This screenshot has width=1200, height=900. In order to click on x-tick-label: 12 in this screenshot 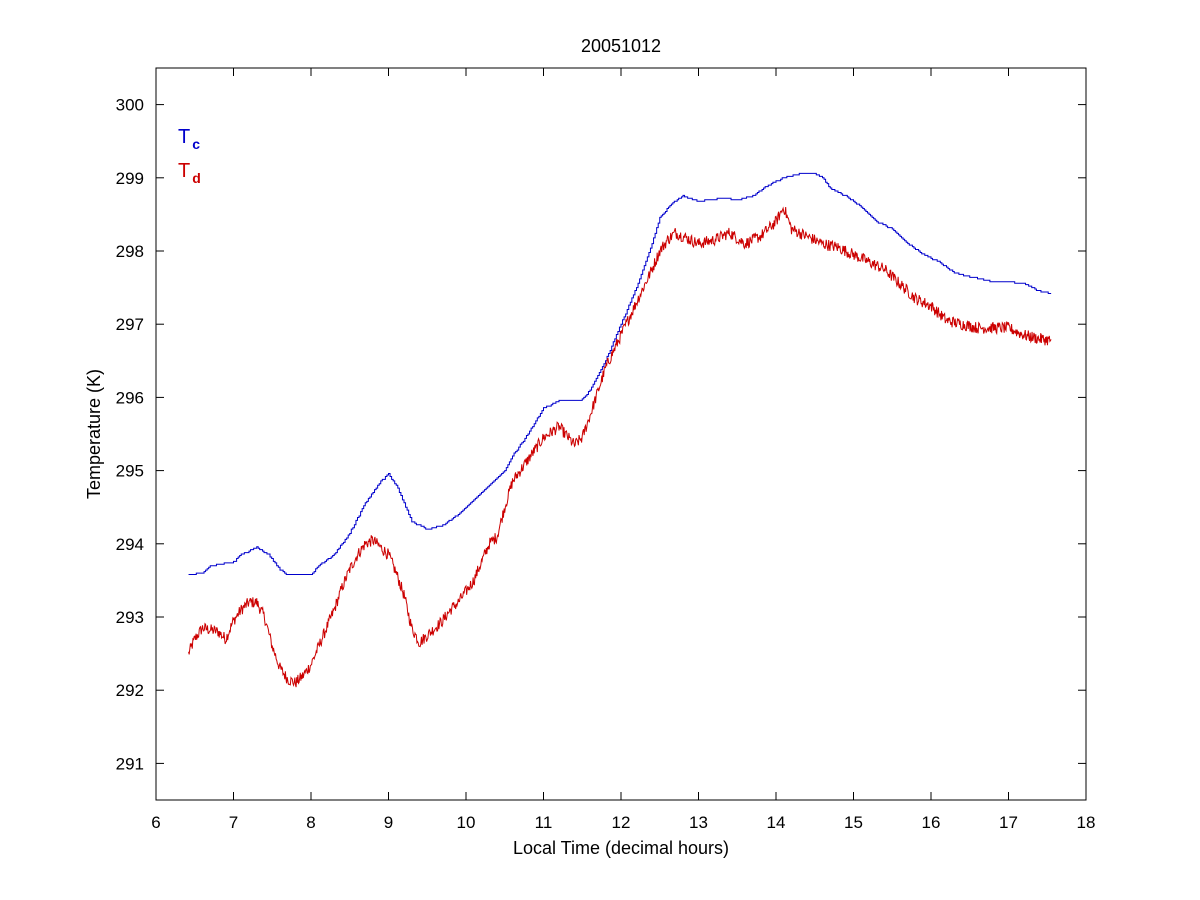, I will do `click(621, 822)`.